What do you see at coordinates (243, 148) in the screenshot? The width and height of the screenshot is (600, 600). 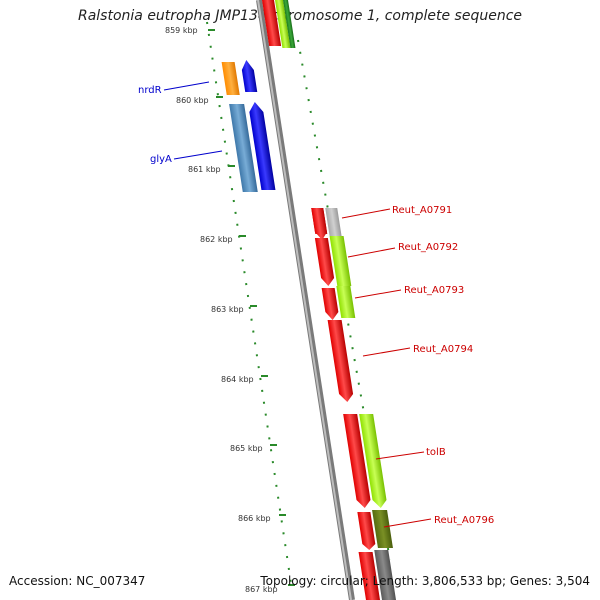 I see `gene-feature-glyA-steel` at bounding box center [243, 148].